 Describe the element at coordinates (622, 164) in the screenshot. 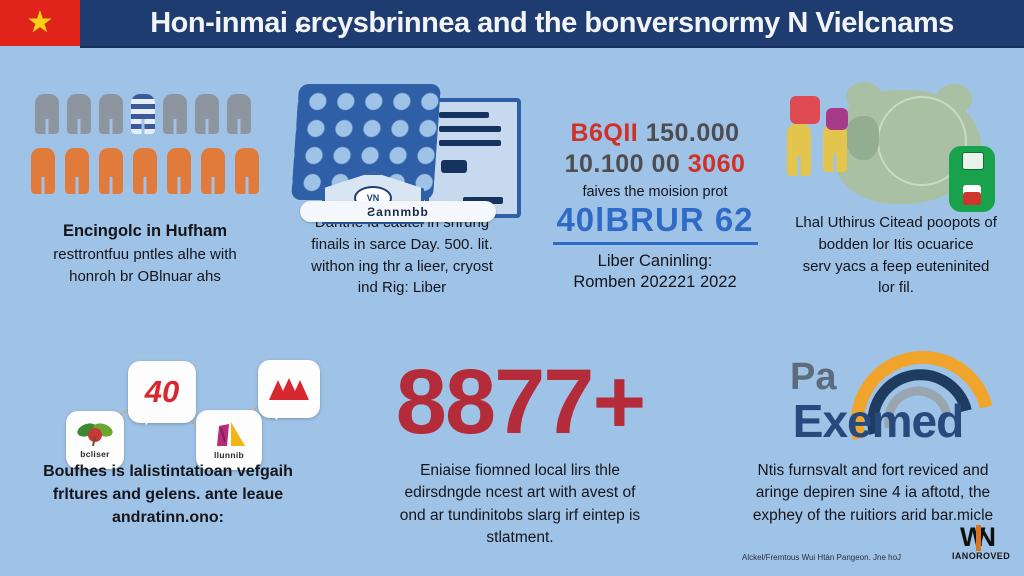

I see `stat-gray-value: 10.100 00` at that location.